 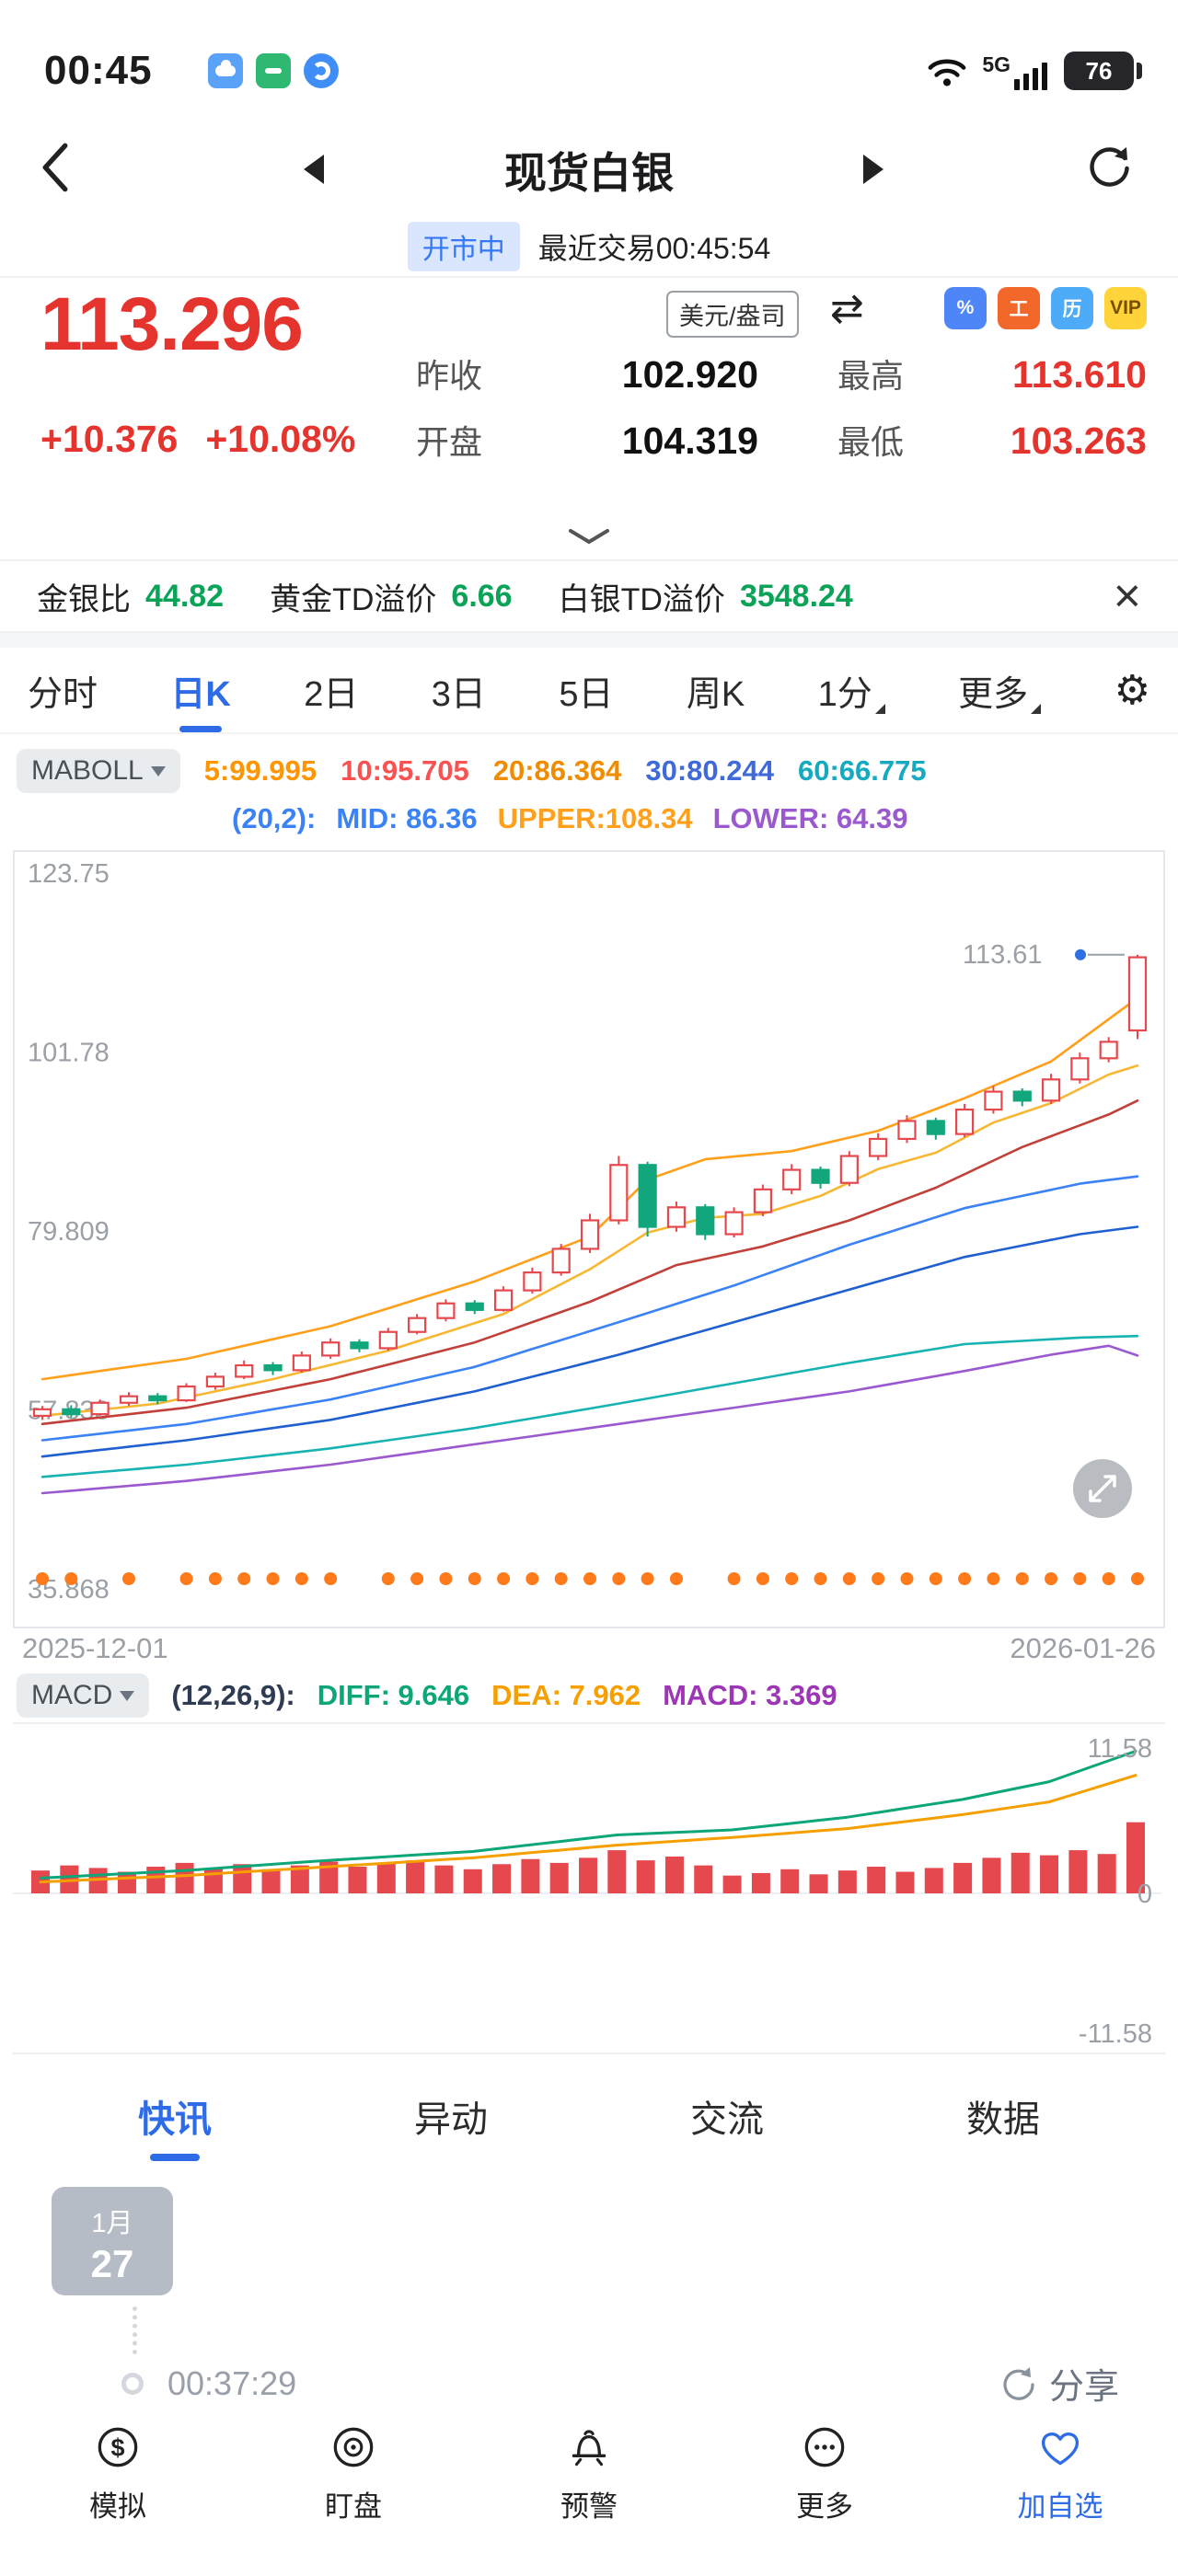 What do you see at coordinates (232, 2382) in the screenshot?
I see `news-timestamp: 00:37:29` at bounding box center [232, 2382].